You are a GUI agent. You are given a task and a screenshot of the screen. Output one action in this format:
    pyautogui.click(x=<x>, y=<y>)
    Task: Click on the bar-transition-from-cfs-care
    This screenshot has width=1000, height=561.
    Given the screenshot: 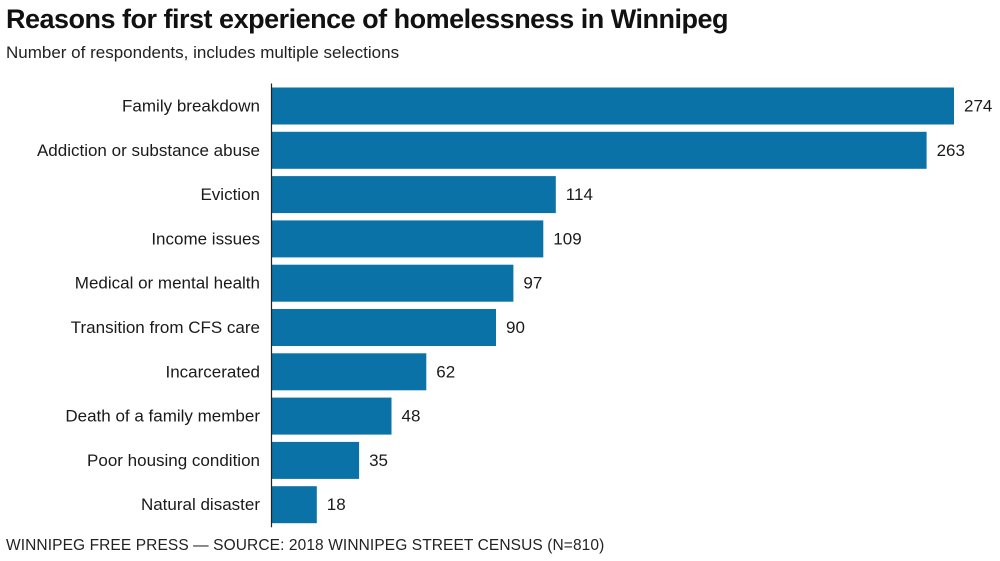 What is the action you would take?
    pyautogui.click(x=384, y=327)
    